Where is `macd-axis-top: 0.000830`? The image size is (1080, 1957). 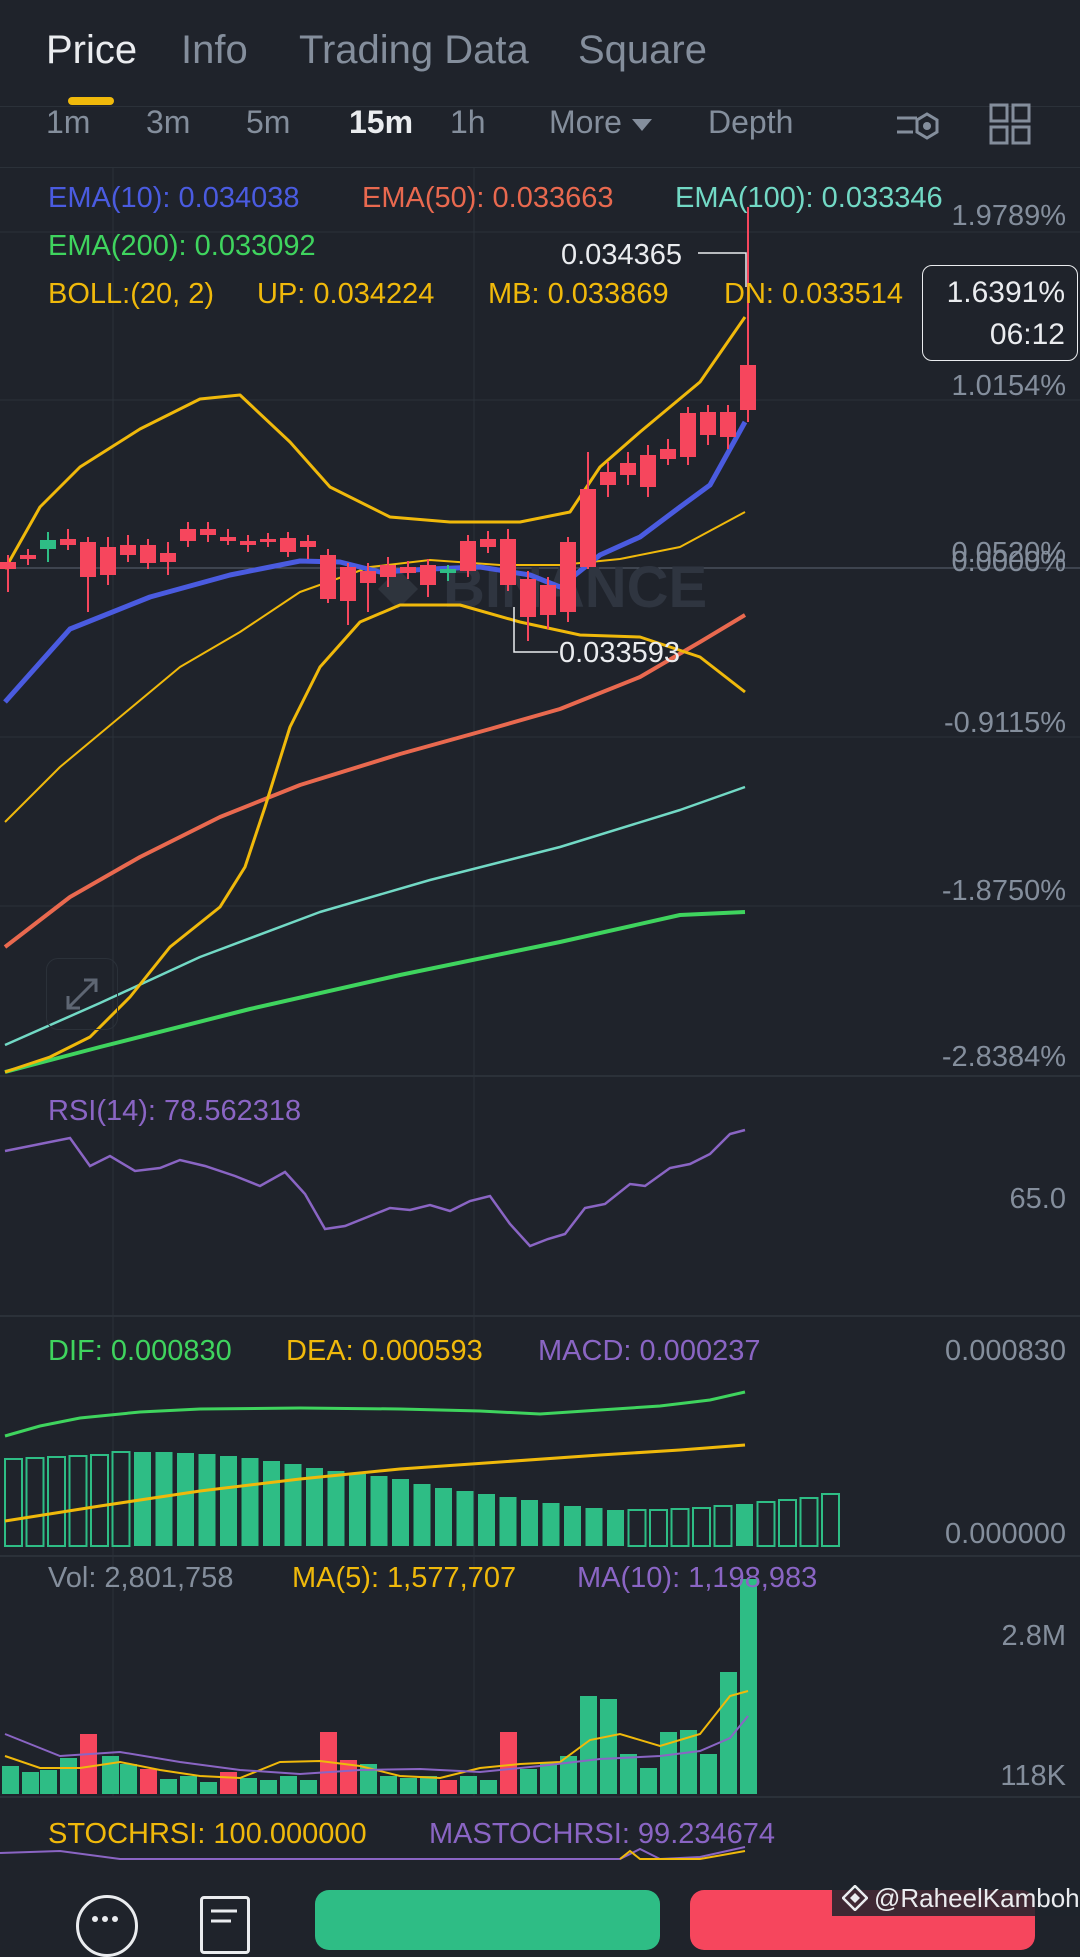 macd-axis-top: 0.000830 is located at coordinates (1005, 1351).